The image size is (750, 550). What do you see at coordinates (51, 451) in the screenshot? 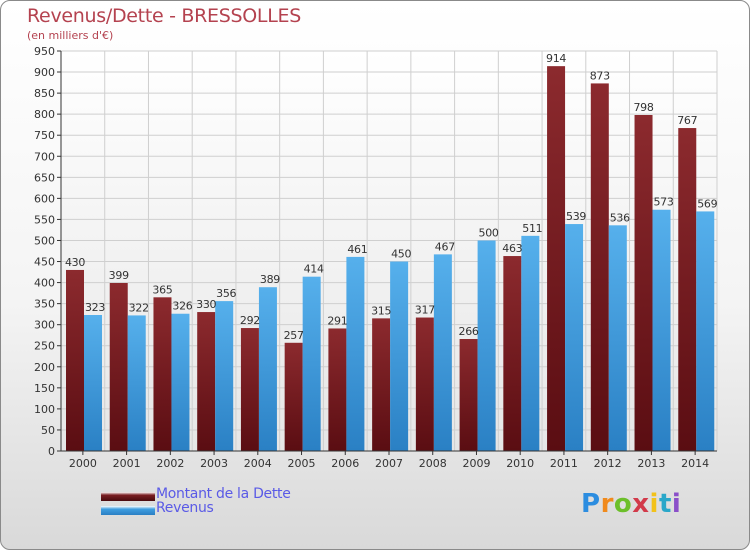
I see `y-tick-label: 0` at bounding box center [51, 451].